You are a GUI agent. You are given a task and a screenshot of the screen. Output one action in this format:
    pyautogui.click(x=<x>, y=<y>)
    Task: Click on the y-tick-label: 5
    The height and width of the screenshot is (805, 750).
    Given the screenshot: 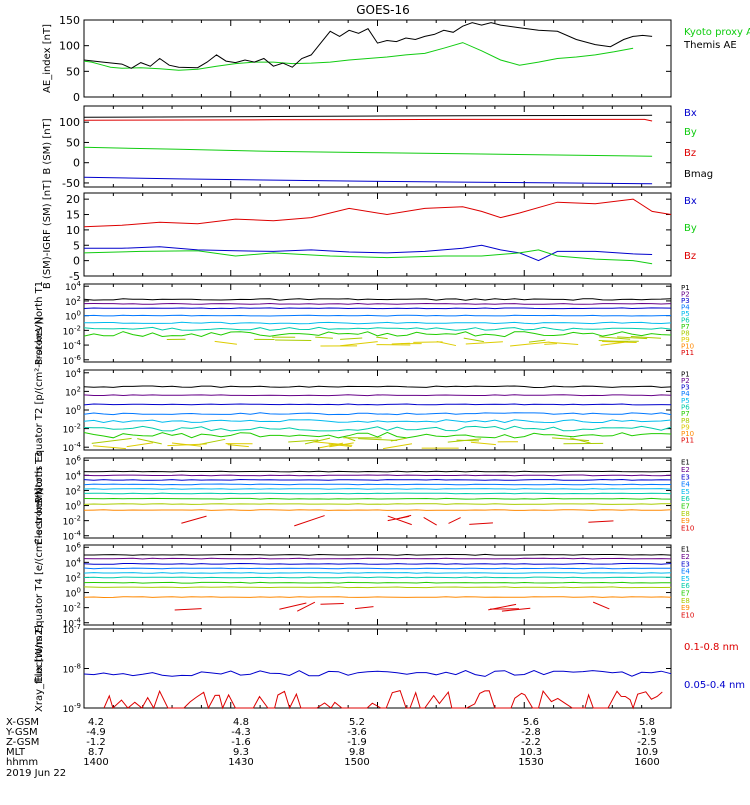 What is the action you would take?
    pyautogui.click(x=76, y=245)
    